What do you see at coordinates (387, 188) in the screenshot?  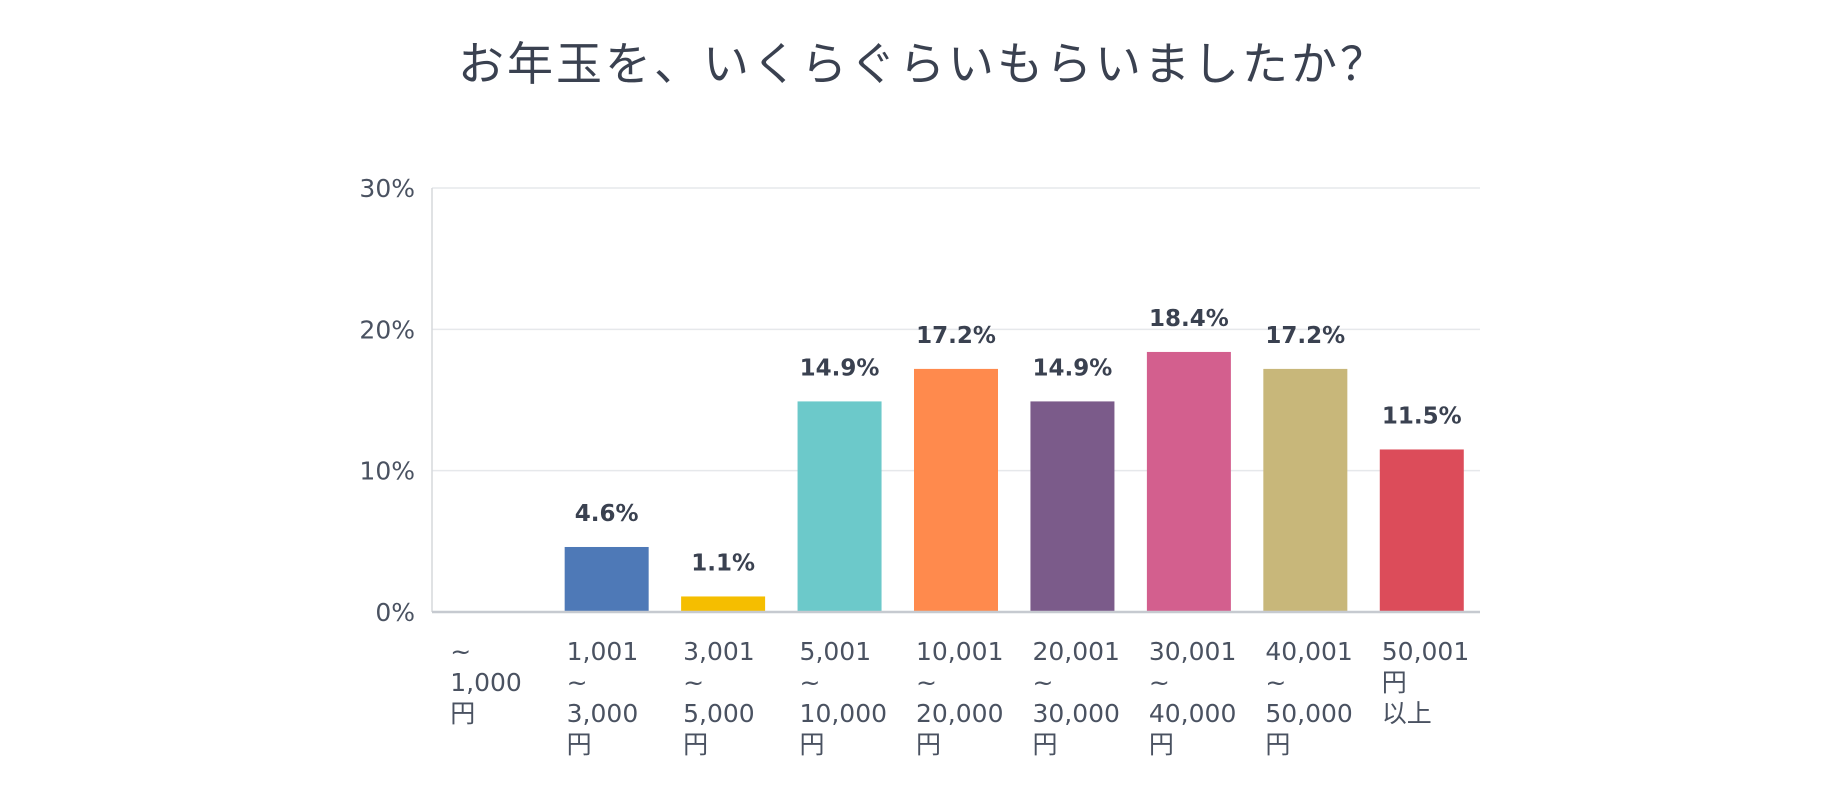 I see `y-tick-label-3: 30%` at bounding box center [387, 188].